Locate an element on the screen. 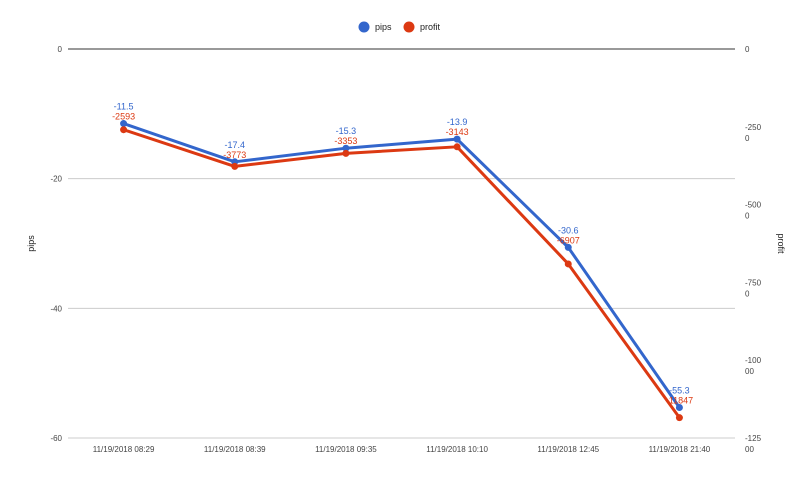 Image resolution: width=800 pixels, height=494 pixels. left-tick-label: -20 is located at coordinates (56, 179).